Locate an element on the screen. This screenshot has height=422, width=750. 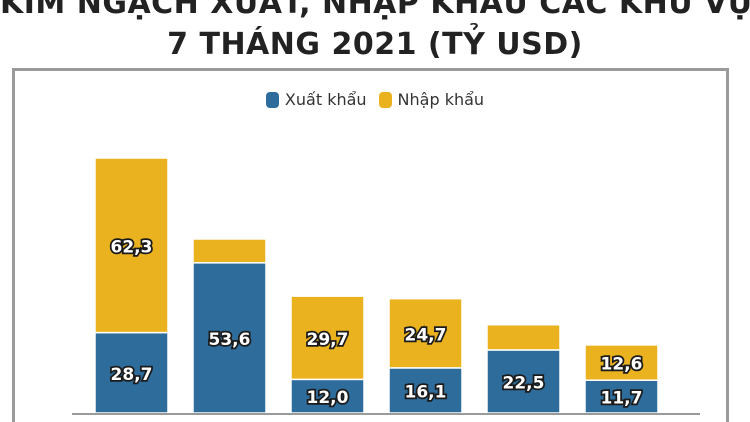
legend-item-import: Nhập khẩu is located at coordinates (431, 99).